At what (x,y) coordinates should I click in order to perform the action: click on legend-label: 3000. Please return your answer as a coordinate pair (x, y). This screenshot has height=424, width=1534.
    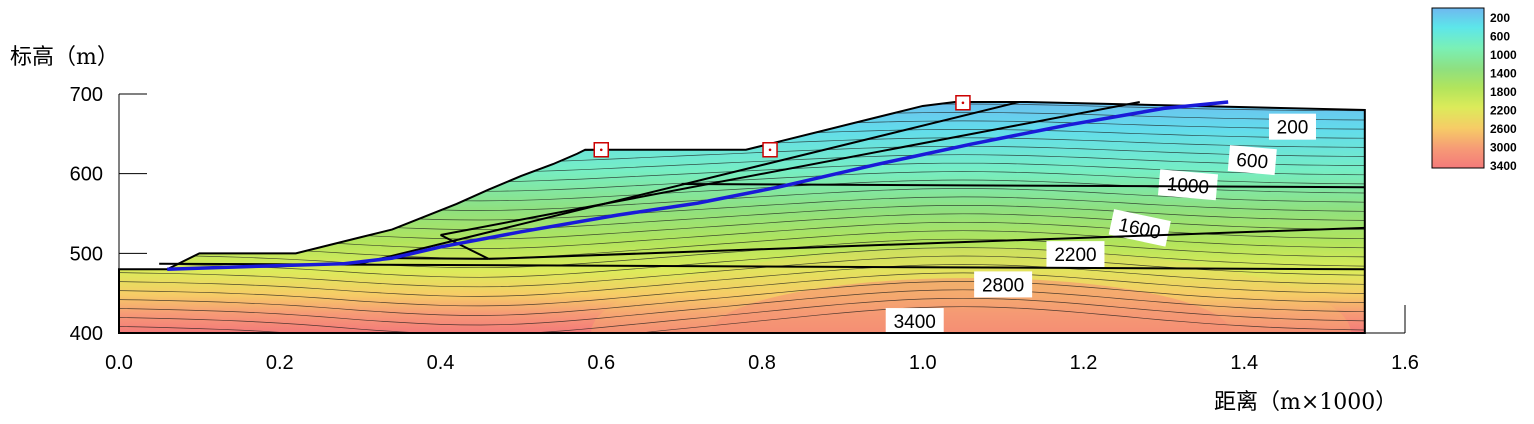
    Looking at the image, I should click on (1503, 148).